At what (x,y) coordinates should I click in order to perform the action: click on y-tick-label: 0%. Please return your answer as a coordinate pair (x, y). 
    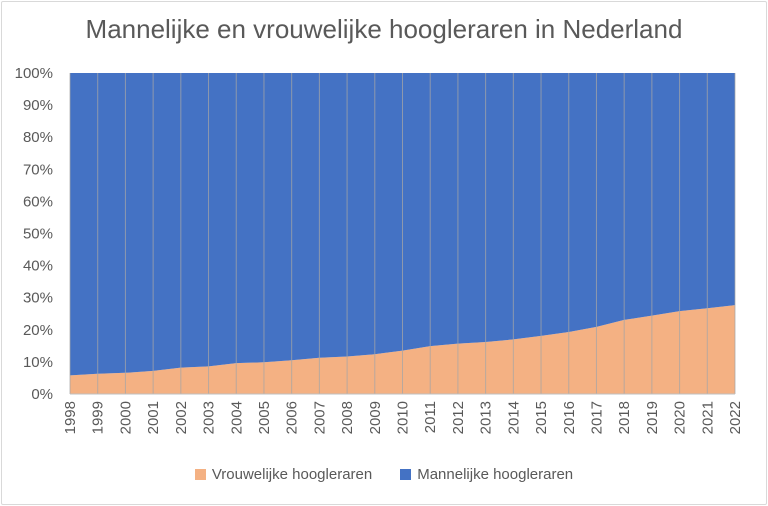
    Looking at the image, I should click on (42, 394).